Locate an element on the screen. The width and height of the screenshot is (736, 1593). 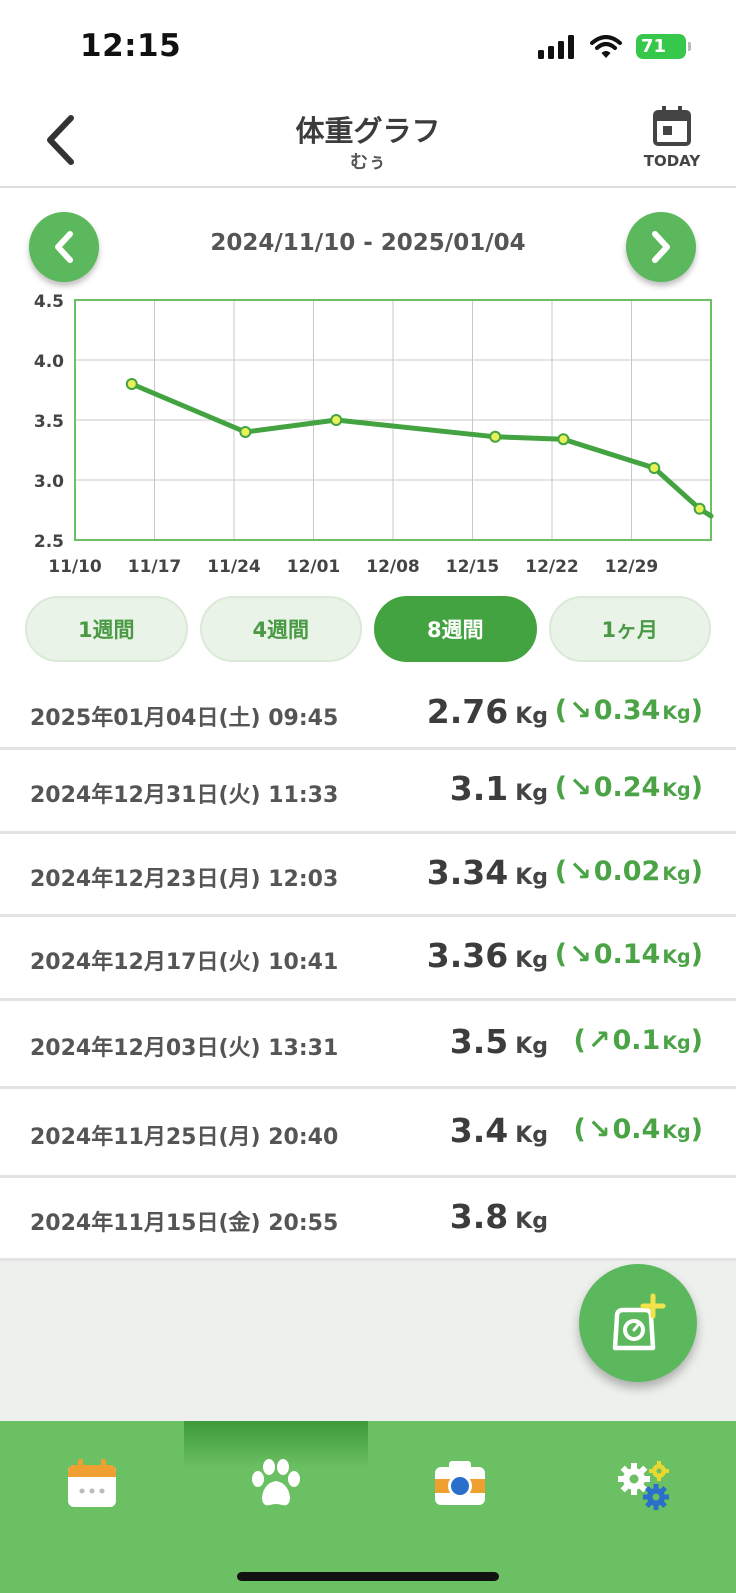
change-value: 0.14 is located at coordinates (627, 954).